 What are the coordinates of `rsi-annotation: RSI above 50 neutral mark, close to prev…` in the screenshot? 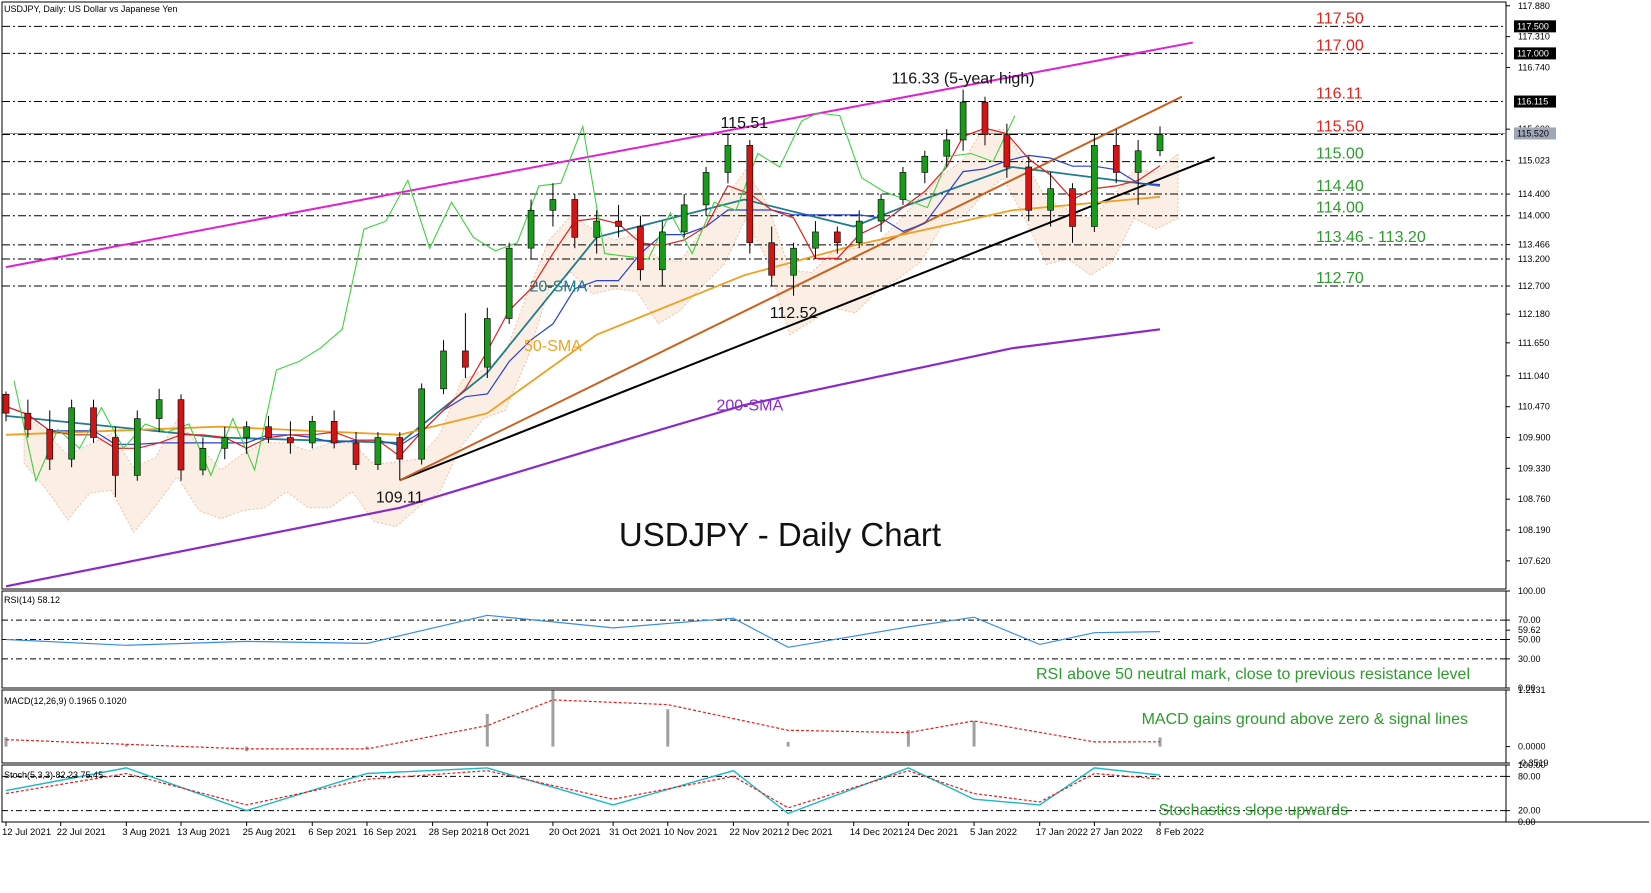 It's located at (1253, 674).